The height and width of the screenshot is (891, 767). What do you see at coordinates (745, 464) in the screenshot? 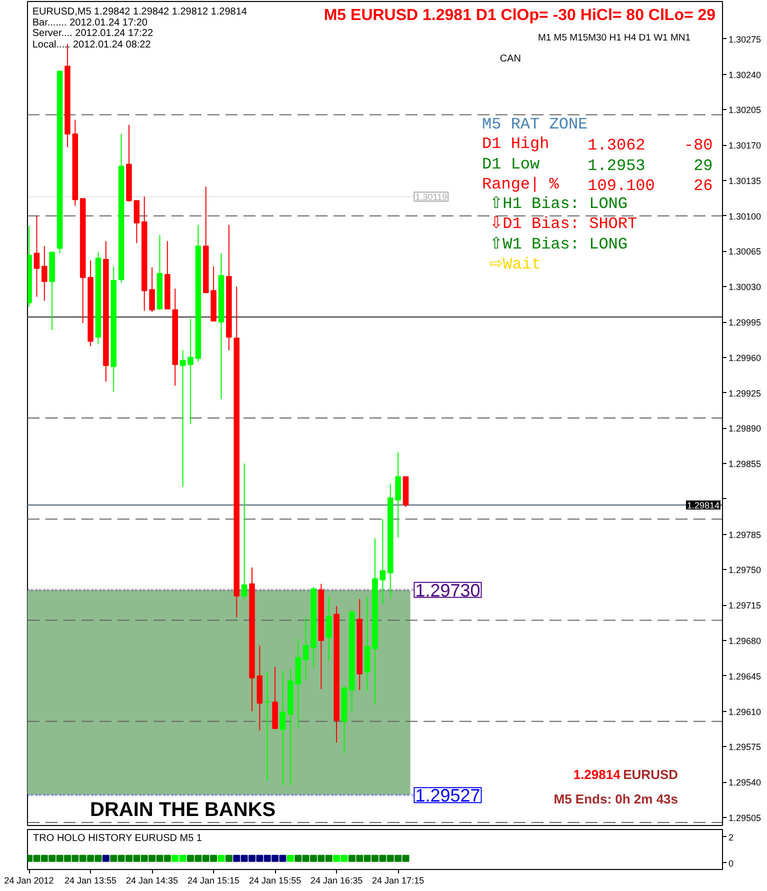
I see `y-tick-label: 1.29855` at bounding box center [745, 464].